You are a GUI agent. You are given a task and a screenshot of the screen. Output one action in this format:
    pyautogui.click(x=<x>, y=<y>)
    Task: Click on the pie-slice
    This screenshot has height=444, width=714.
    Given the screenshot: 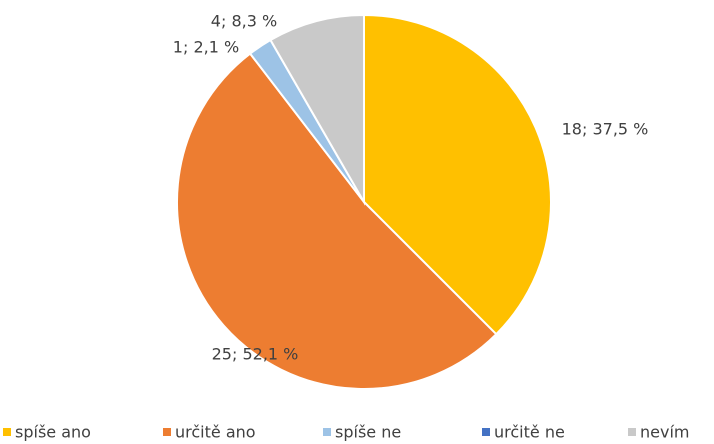 What is the action you would take?
    pyautogui.click(x=317, y=109)
    